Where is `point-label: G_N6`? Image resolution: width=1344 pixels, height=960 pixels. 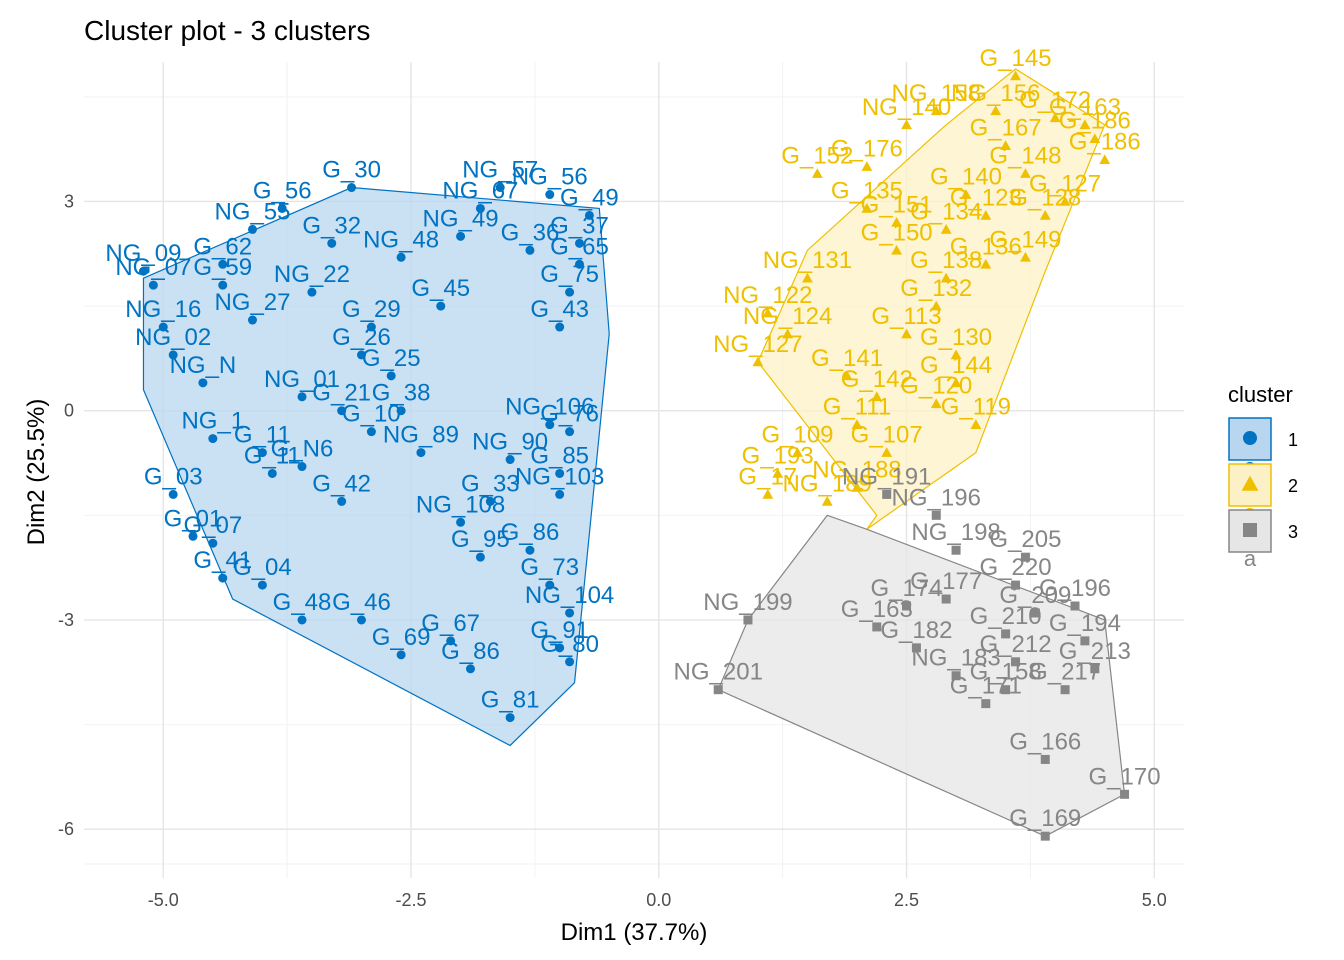 point-label: G_N6 is located at coordinates (302, 449).